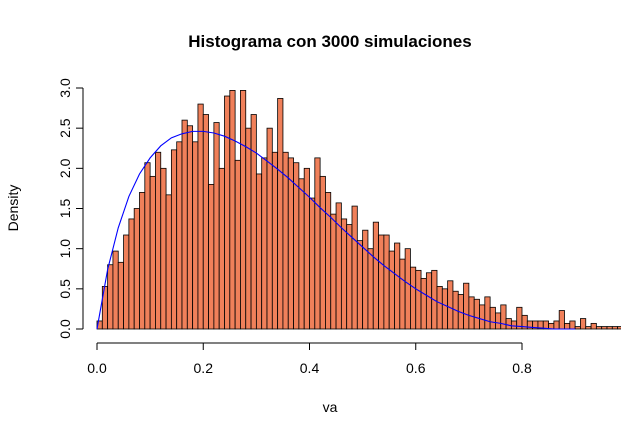  I want to click on y-tick-label: 2.0, so click(65, 168).